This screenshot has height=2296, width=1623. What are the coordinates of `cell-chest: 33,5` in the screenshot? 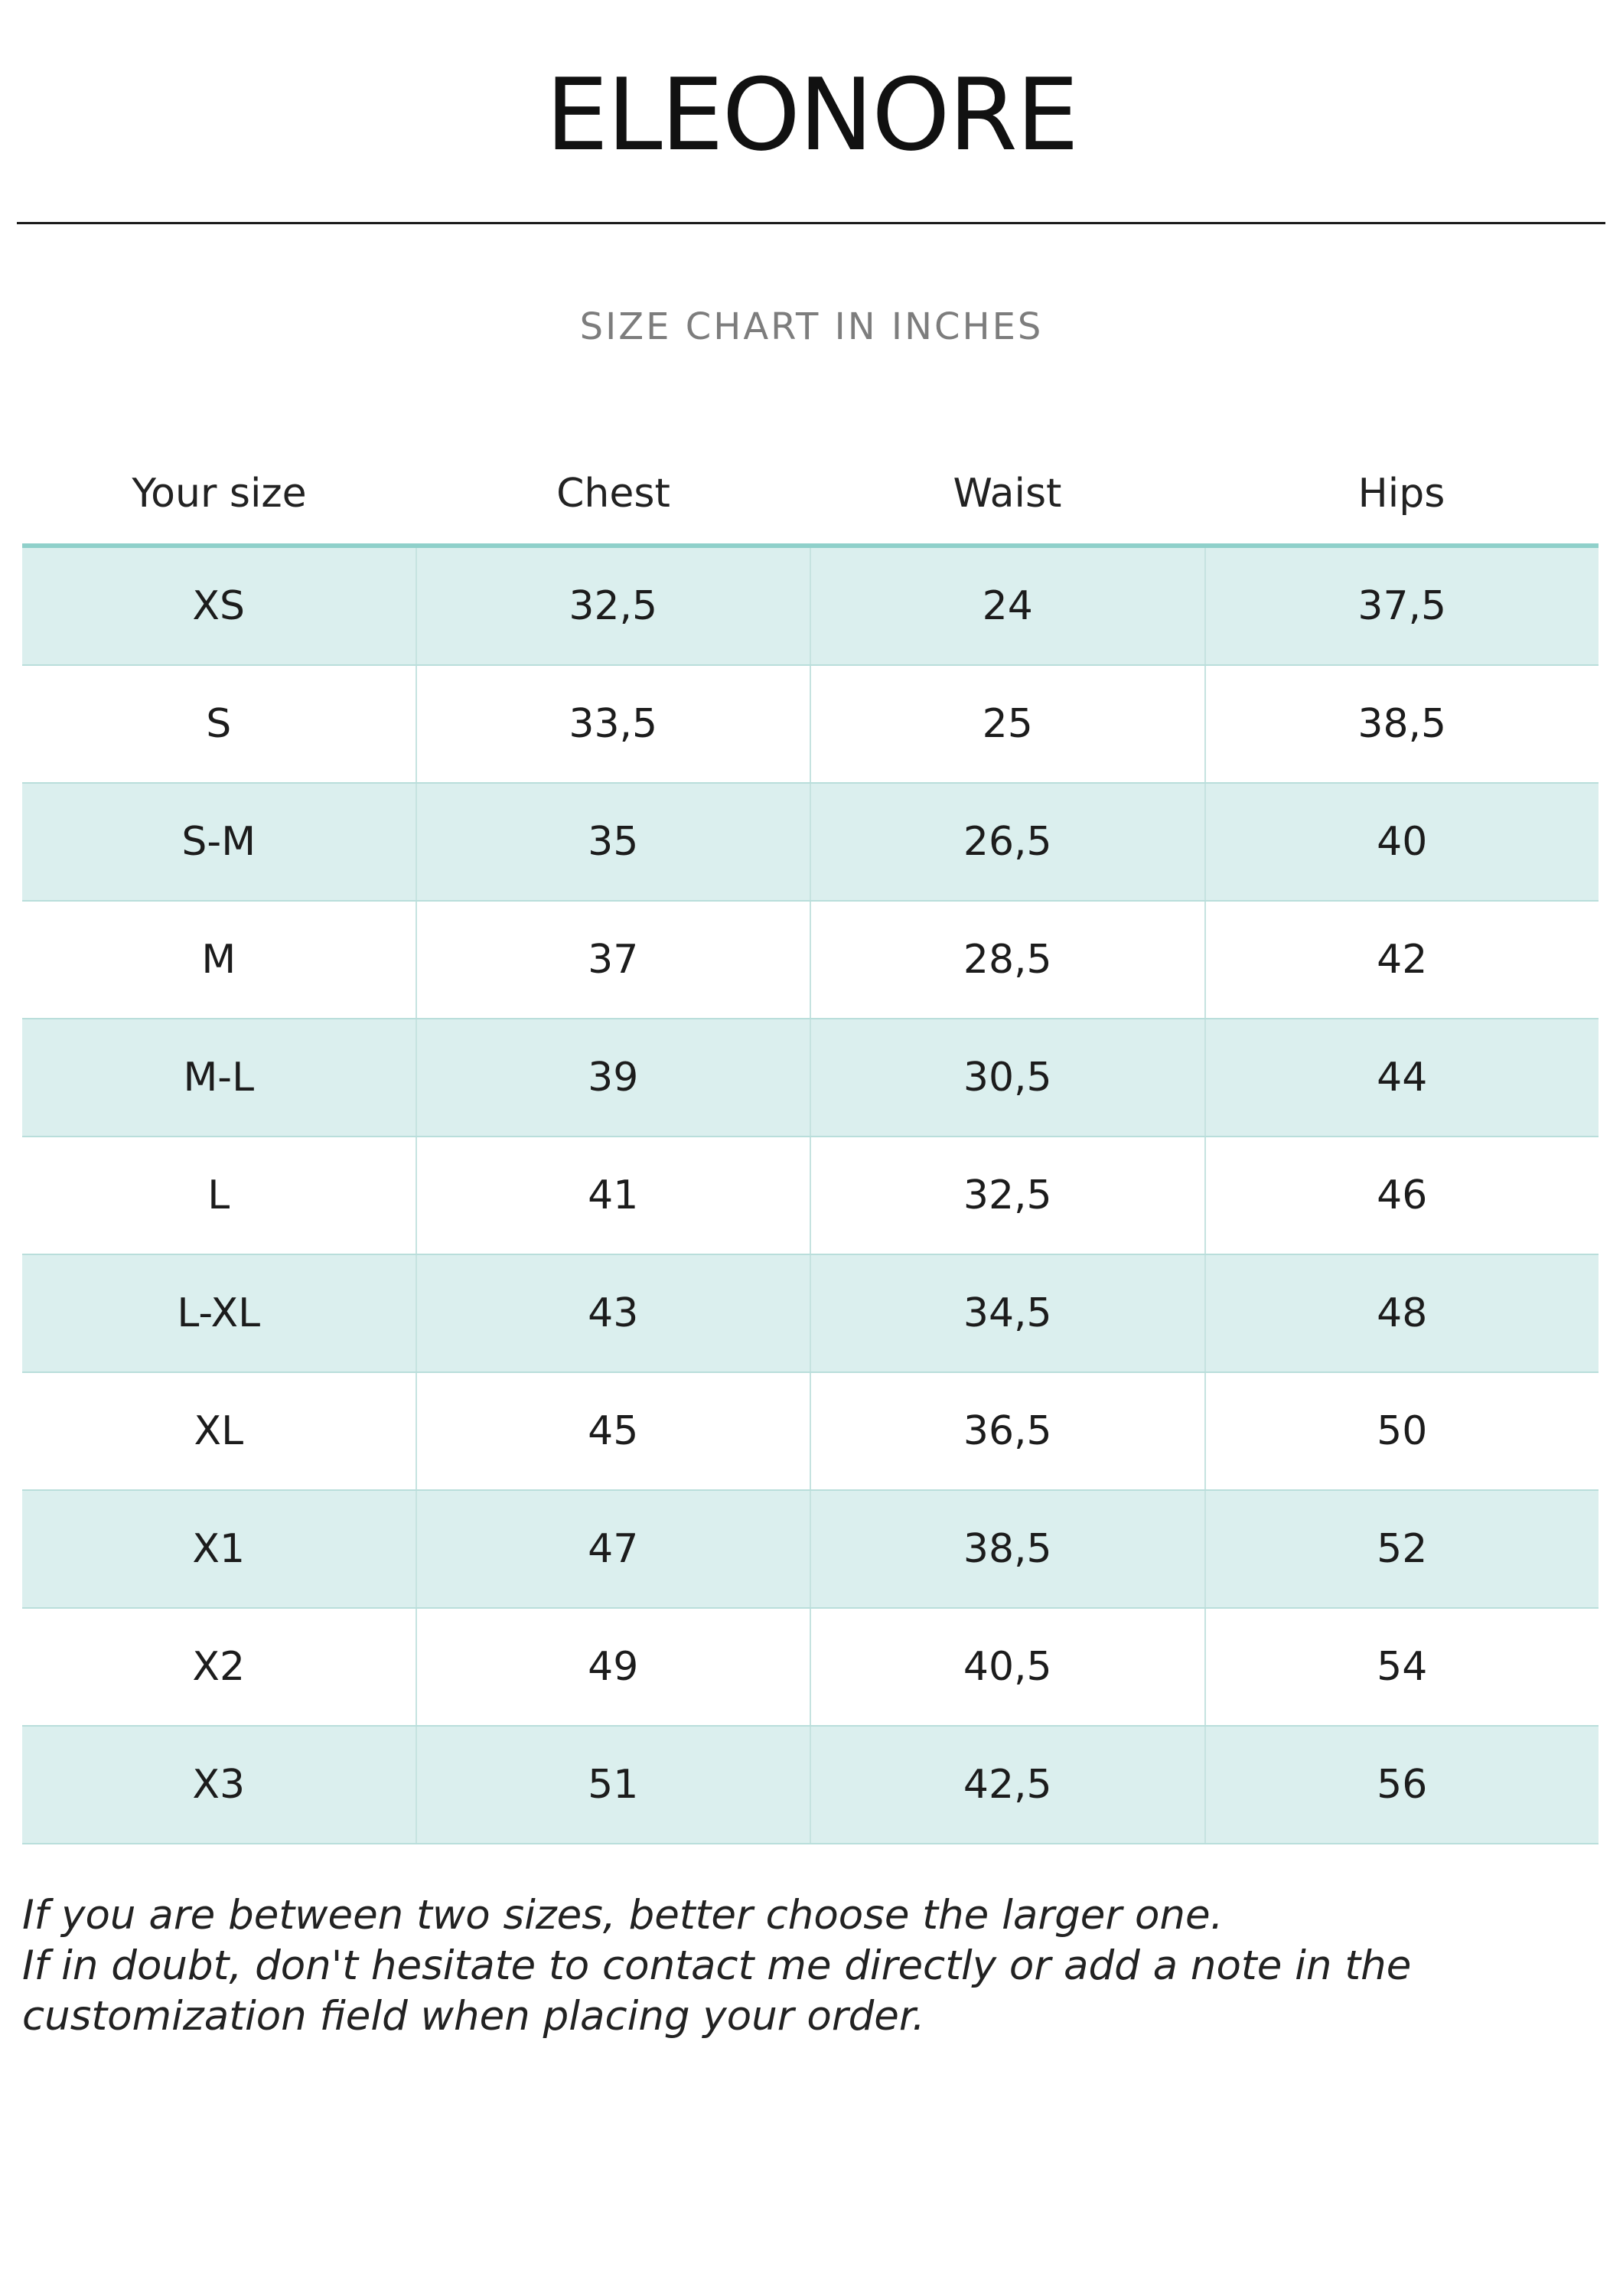 It's located at (614, 724).